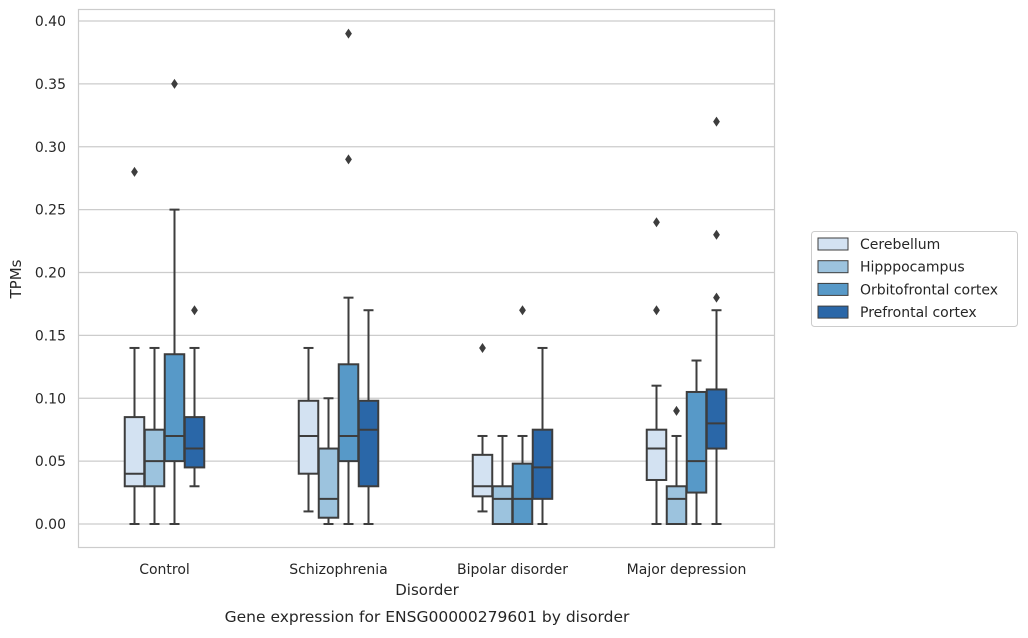 The width and height of the screenshot is (1028, 638). What do you see at coordinates (50, 148) in the screenshot?
I see `y-tick-label: 0.30` at bounding box center [50, 148].